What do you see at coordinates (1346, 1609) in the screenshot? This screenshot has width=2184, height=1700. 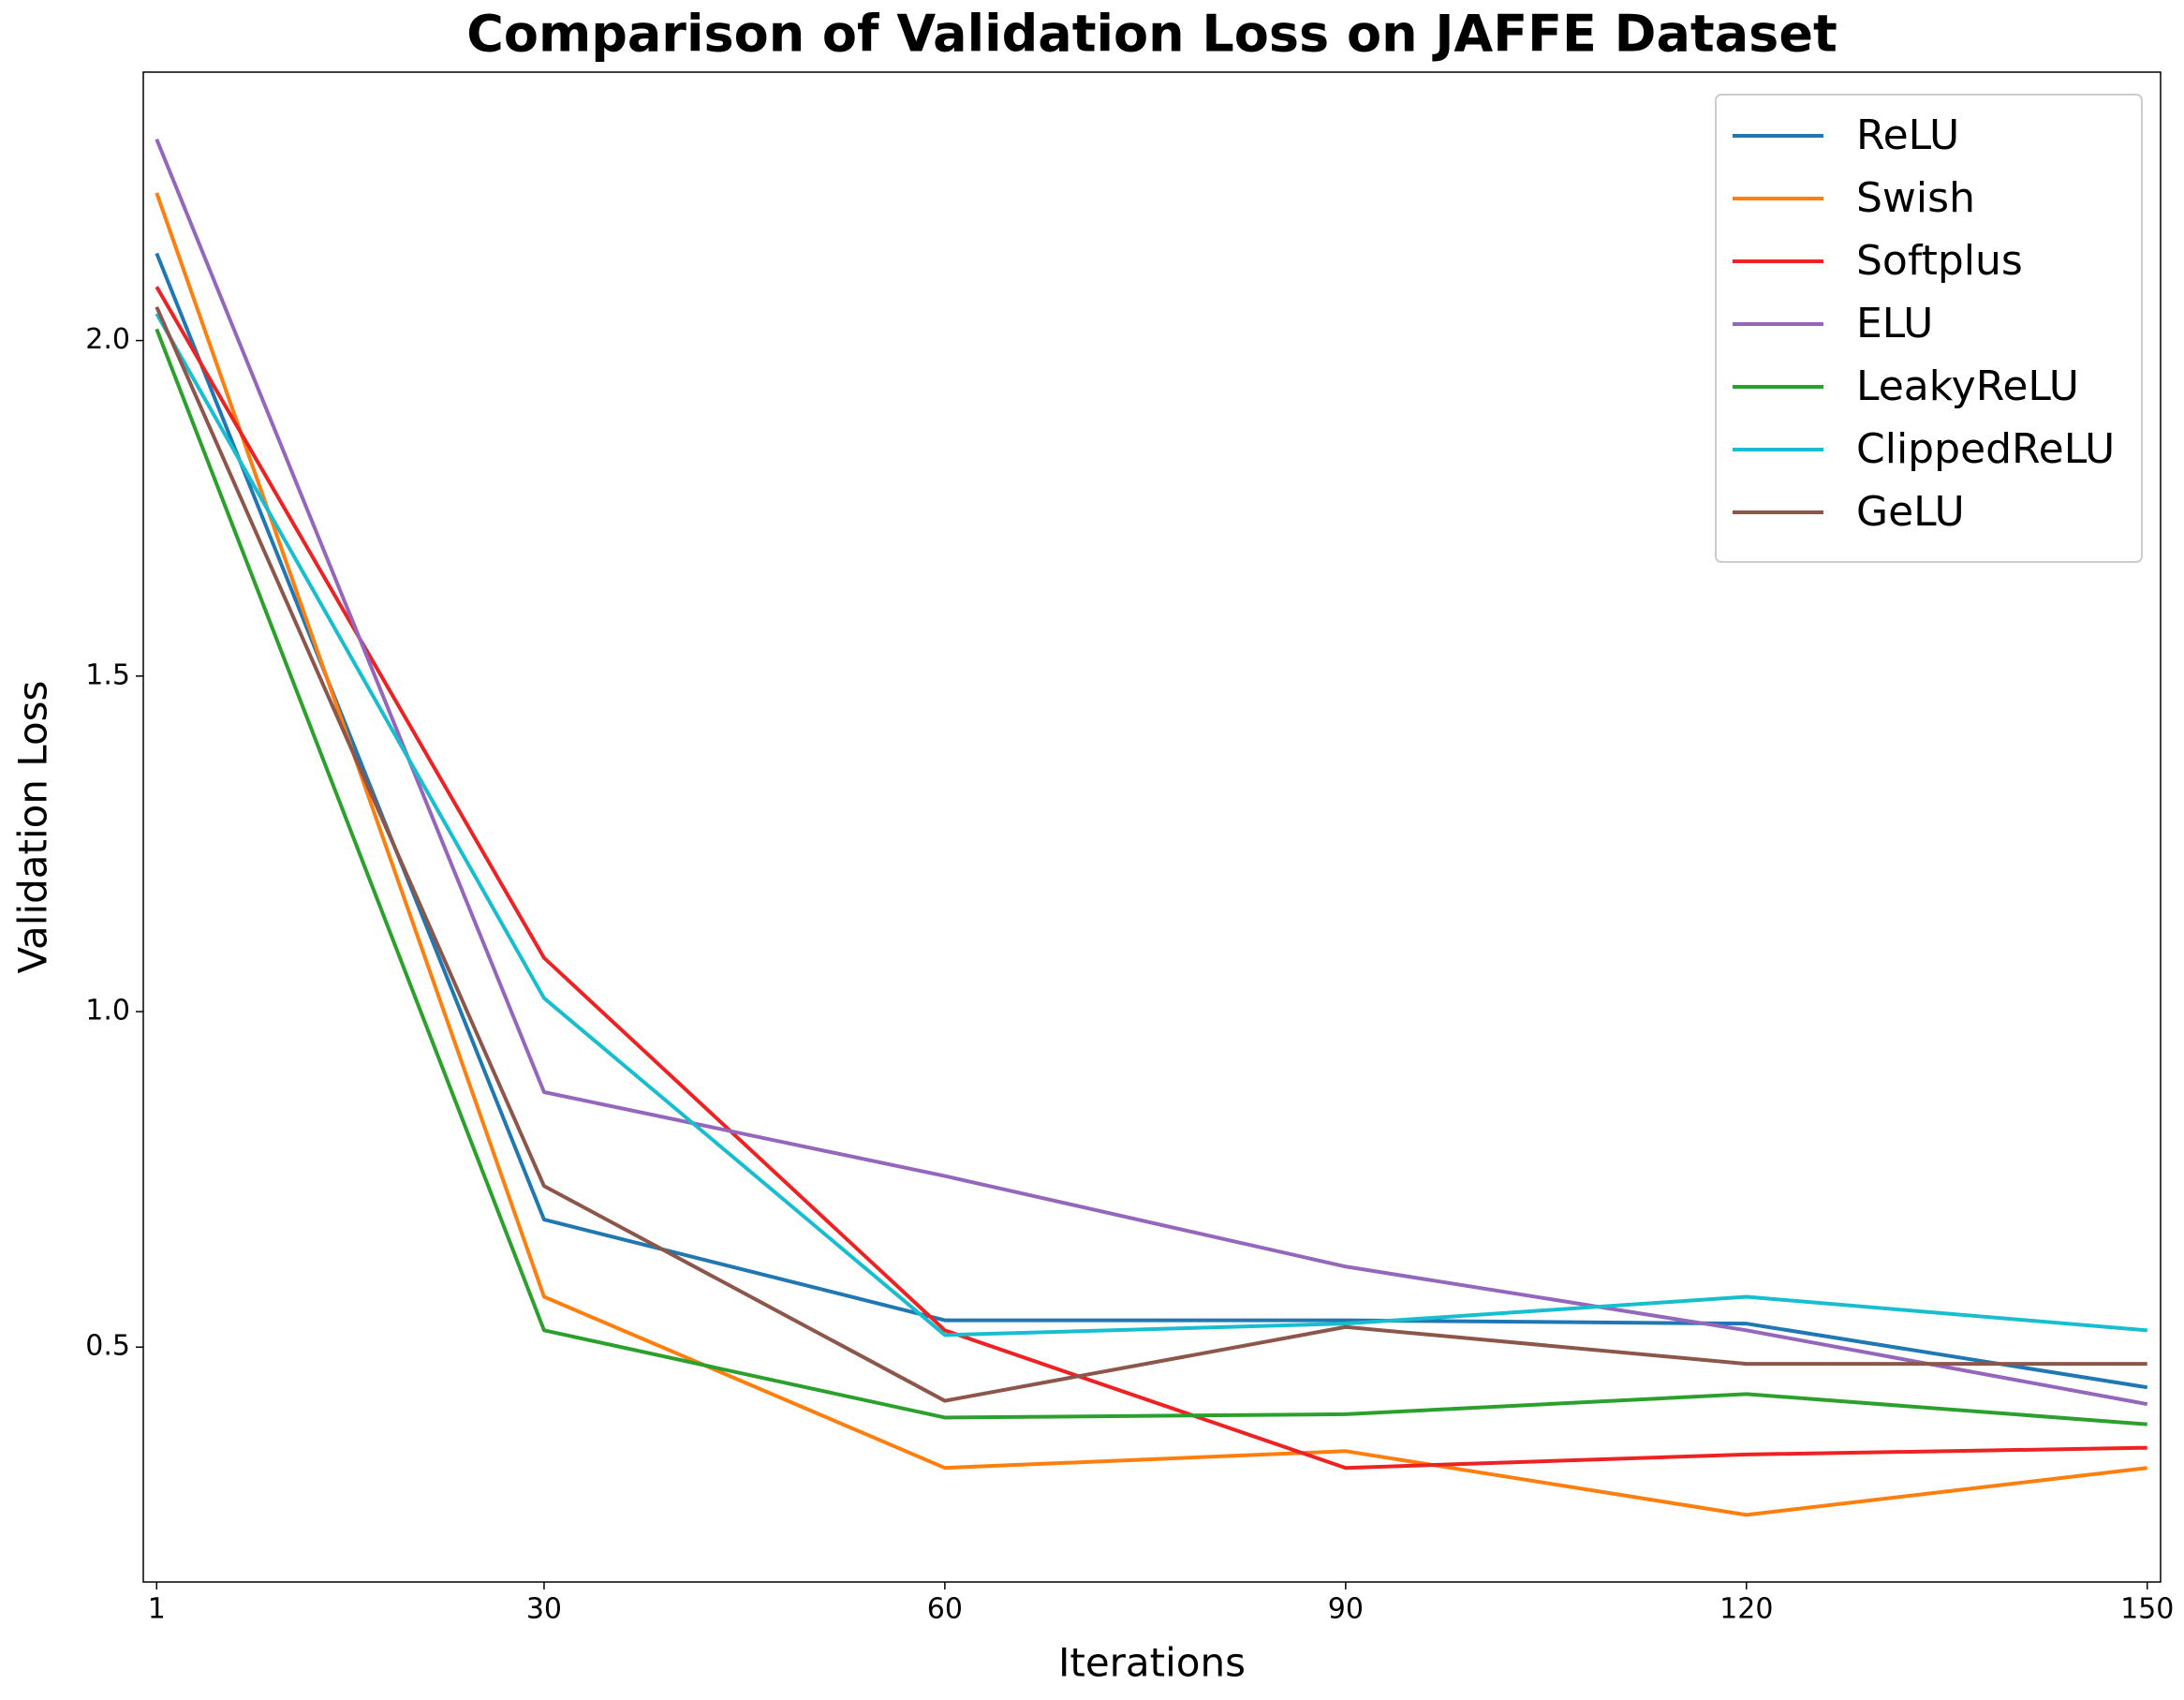 I see `x-tick-label: 90` at bounding box center [1346, 1609].